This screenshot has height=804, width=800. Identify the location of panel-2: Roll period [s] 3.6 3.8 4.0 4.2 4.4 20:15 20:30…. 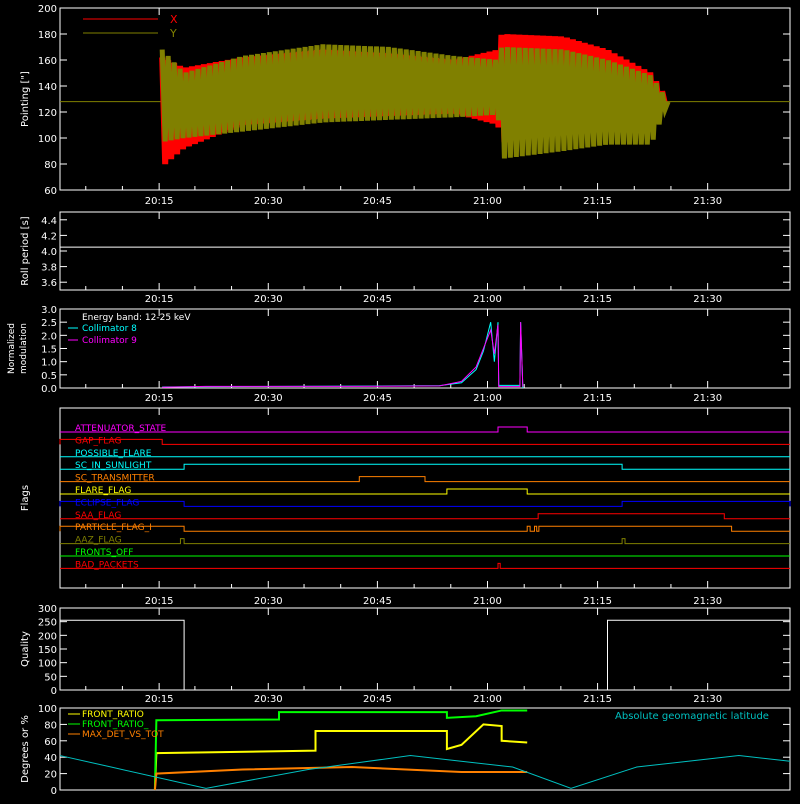
(405, 258).